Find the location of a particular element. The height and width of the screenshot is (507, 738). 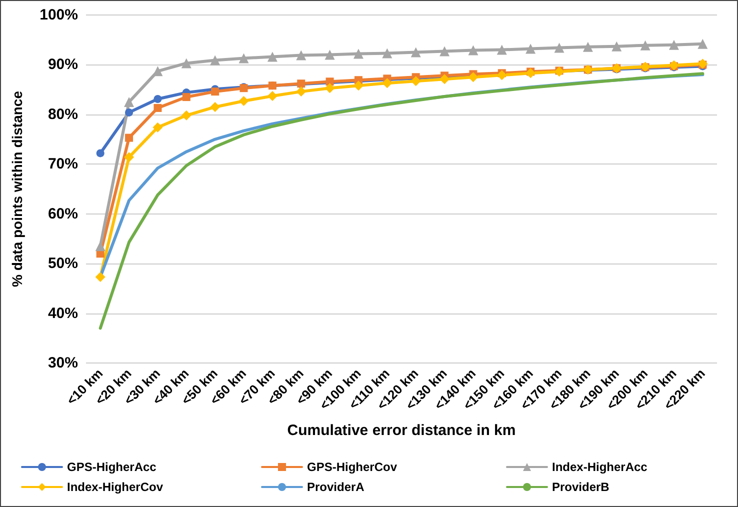

y-tick-label: 70% is located at coordinates (63, 164).